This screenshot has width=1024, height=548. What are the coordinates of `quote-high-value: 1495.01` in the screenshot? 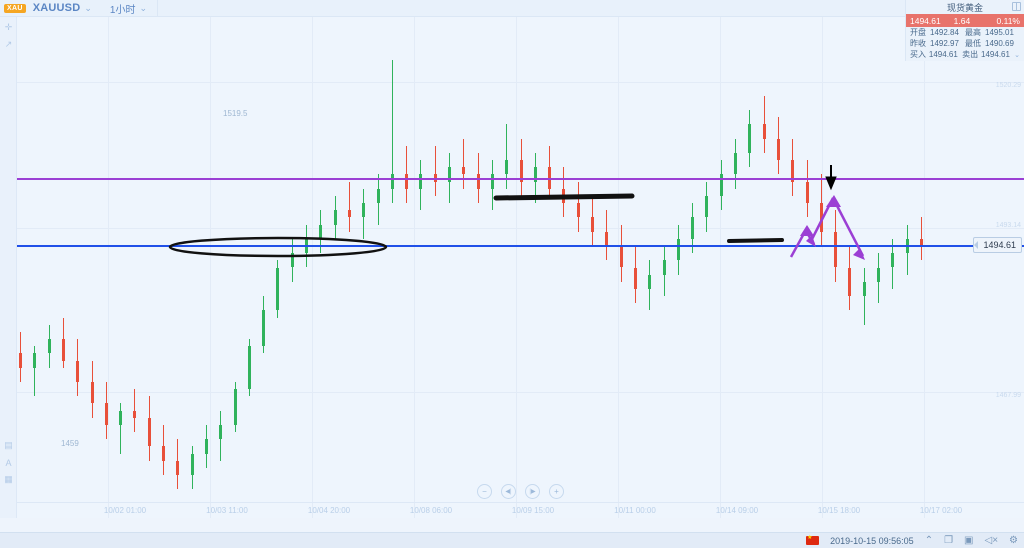 It's located at (999, 32).